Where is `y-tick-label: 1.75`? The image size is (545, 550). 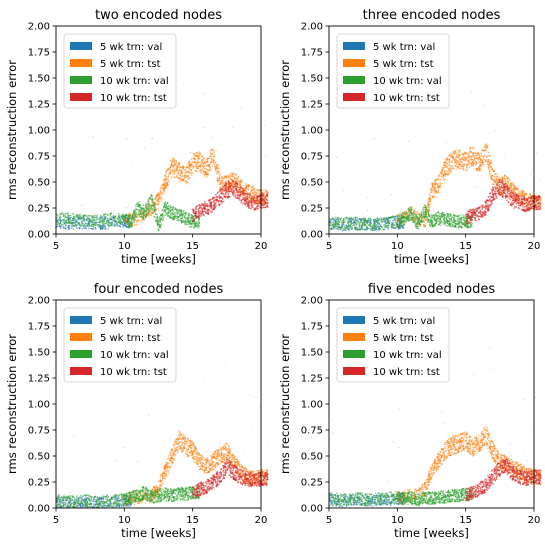 y-tick-label: 1.75 is located at coordinates (39, 53).